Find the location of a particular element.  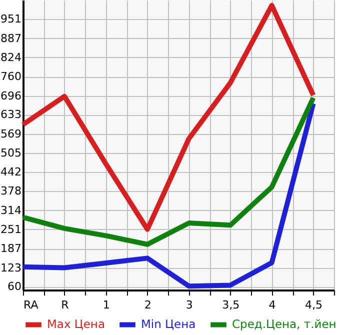

y-tick-label: 314 is located at coordinates (11, 210).